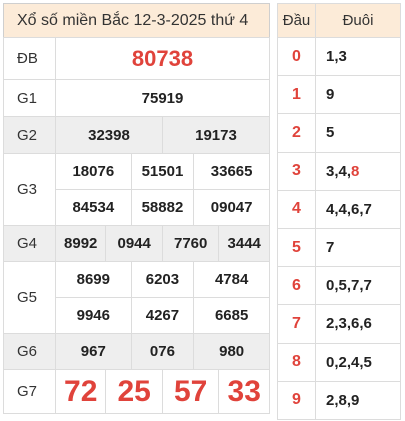  I want to click on loto-tail-highlight: 8, so click(355, 171).